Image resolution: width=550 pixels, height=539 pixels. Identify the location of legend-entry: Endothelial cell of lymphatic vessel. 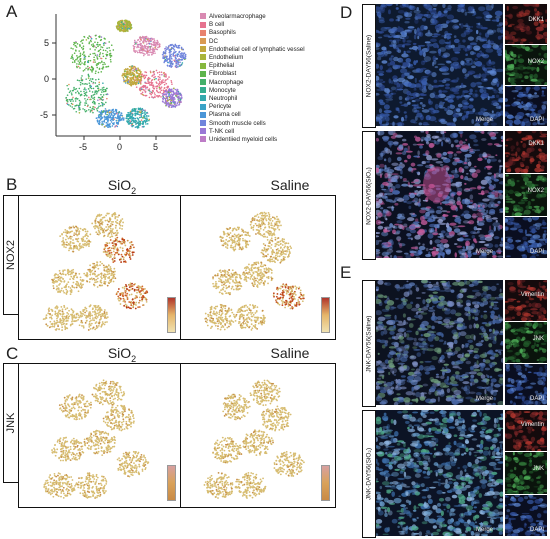
(252, 50).